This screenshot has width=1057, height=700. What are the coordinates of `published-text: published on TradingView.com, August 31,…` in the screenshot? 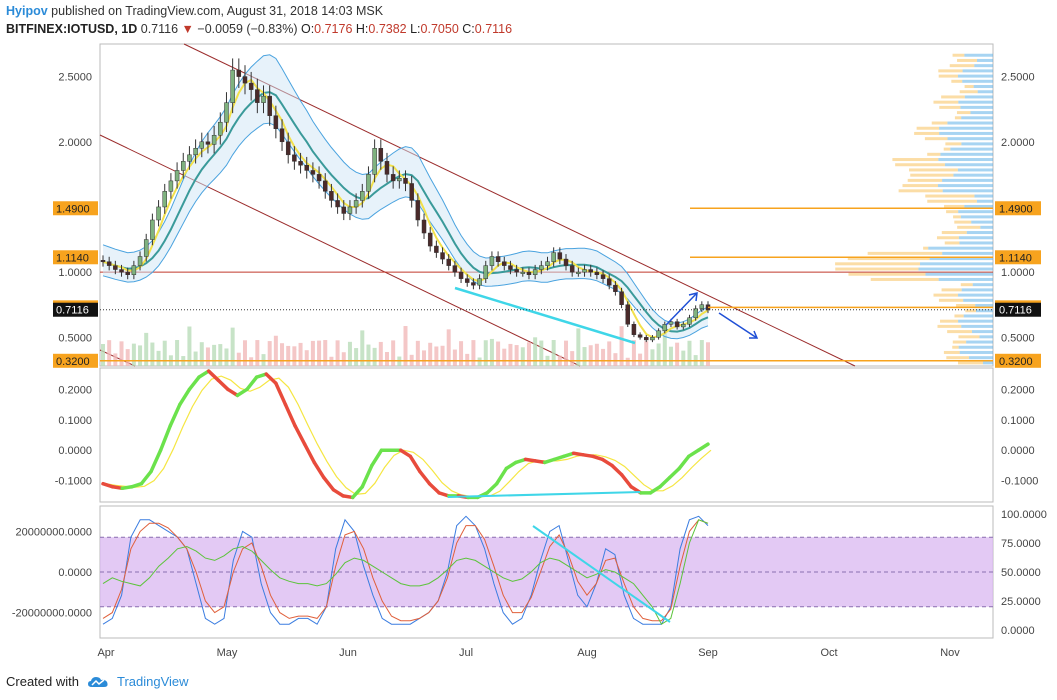 It's located at (217, 11).